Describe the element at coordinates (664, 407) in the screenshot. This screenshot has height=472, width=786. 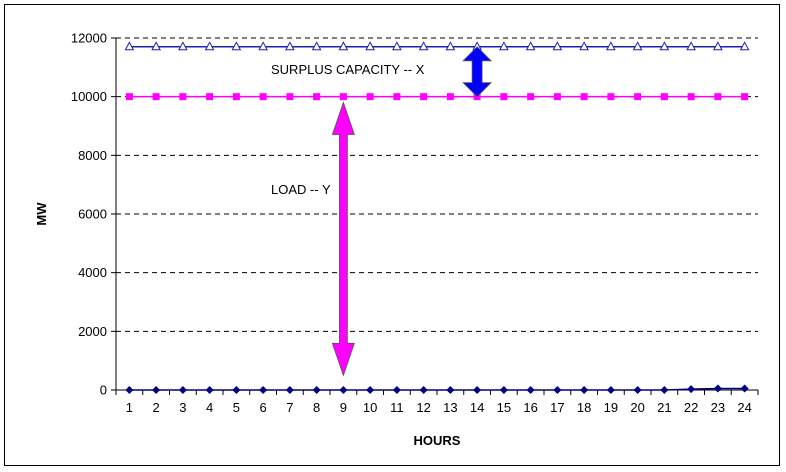
I see `x-tick-label: 21` at that location.